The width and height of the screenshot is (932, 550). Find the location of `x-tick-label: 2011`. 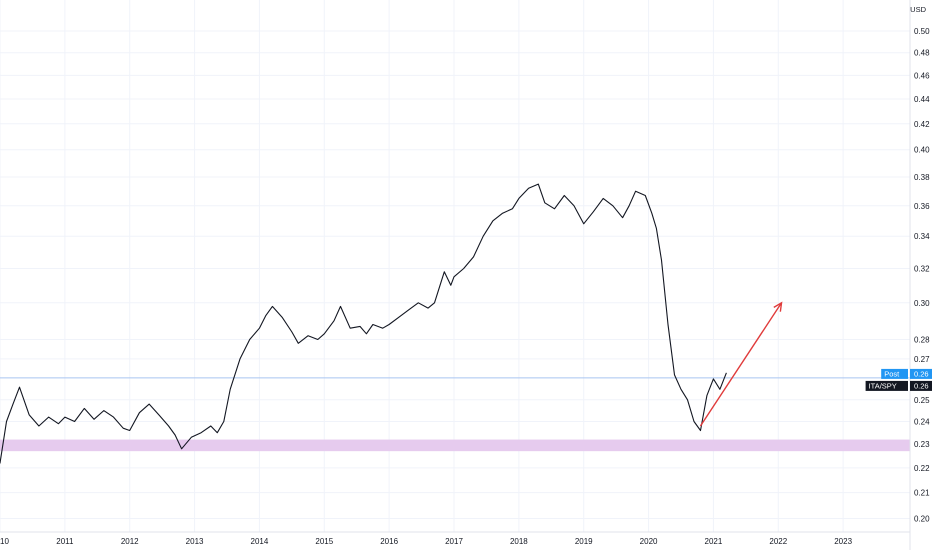

x-tick-label: 2011 is located at coordinates (65, 541).